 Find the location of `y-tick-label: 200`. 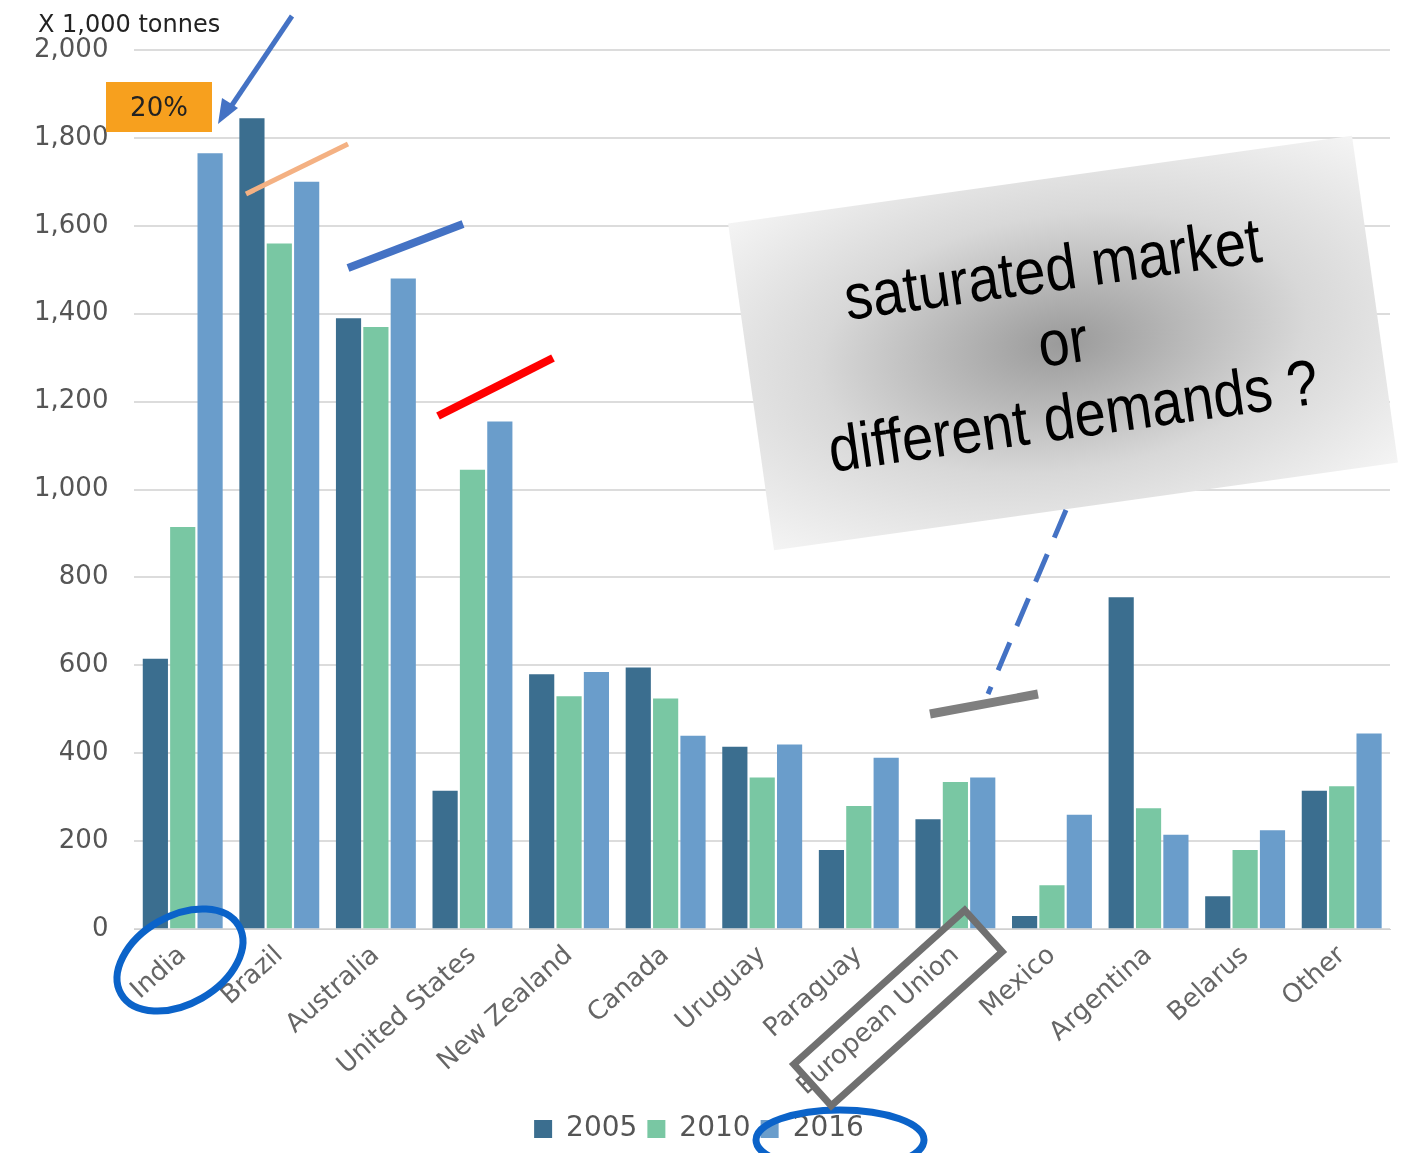

y-tick-label: 200 is located at coordinates (83, 838).